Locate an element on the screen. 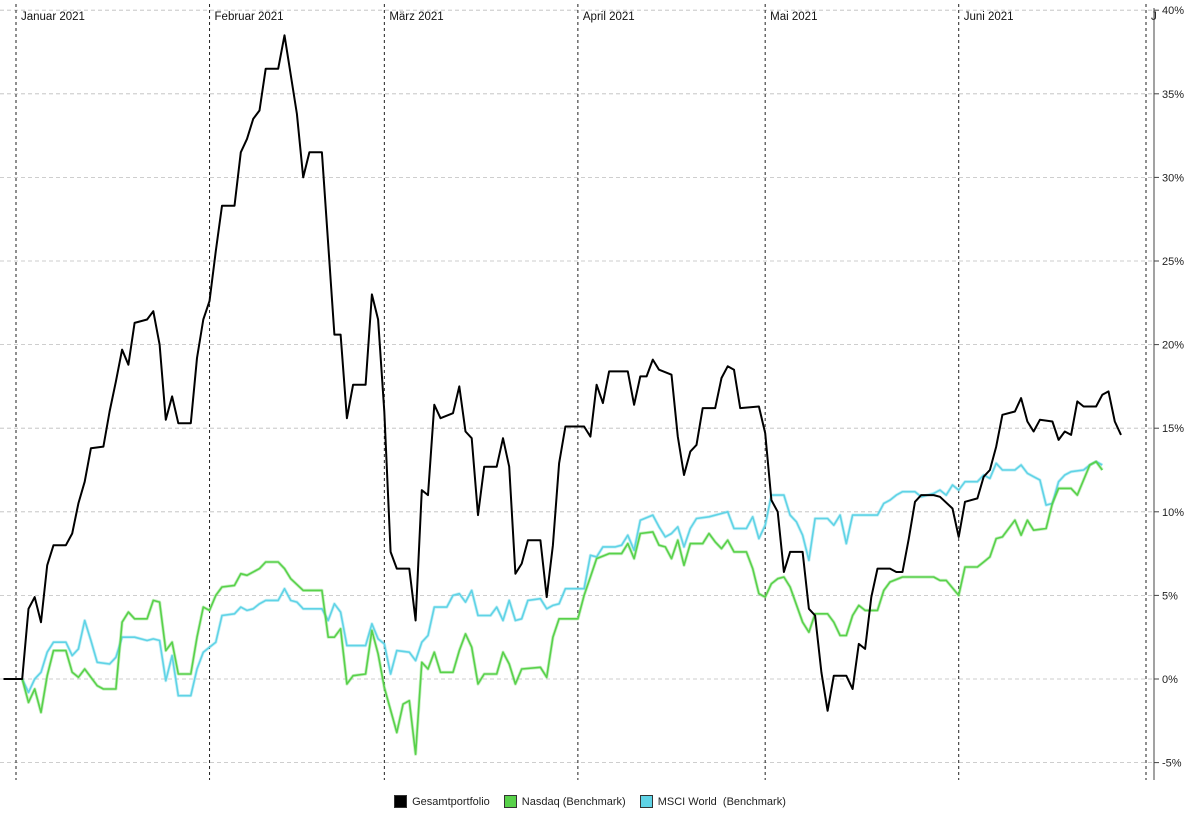  legend-swatch-msci-world is located at coordinates (646, 801).